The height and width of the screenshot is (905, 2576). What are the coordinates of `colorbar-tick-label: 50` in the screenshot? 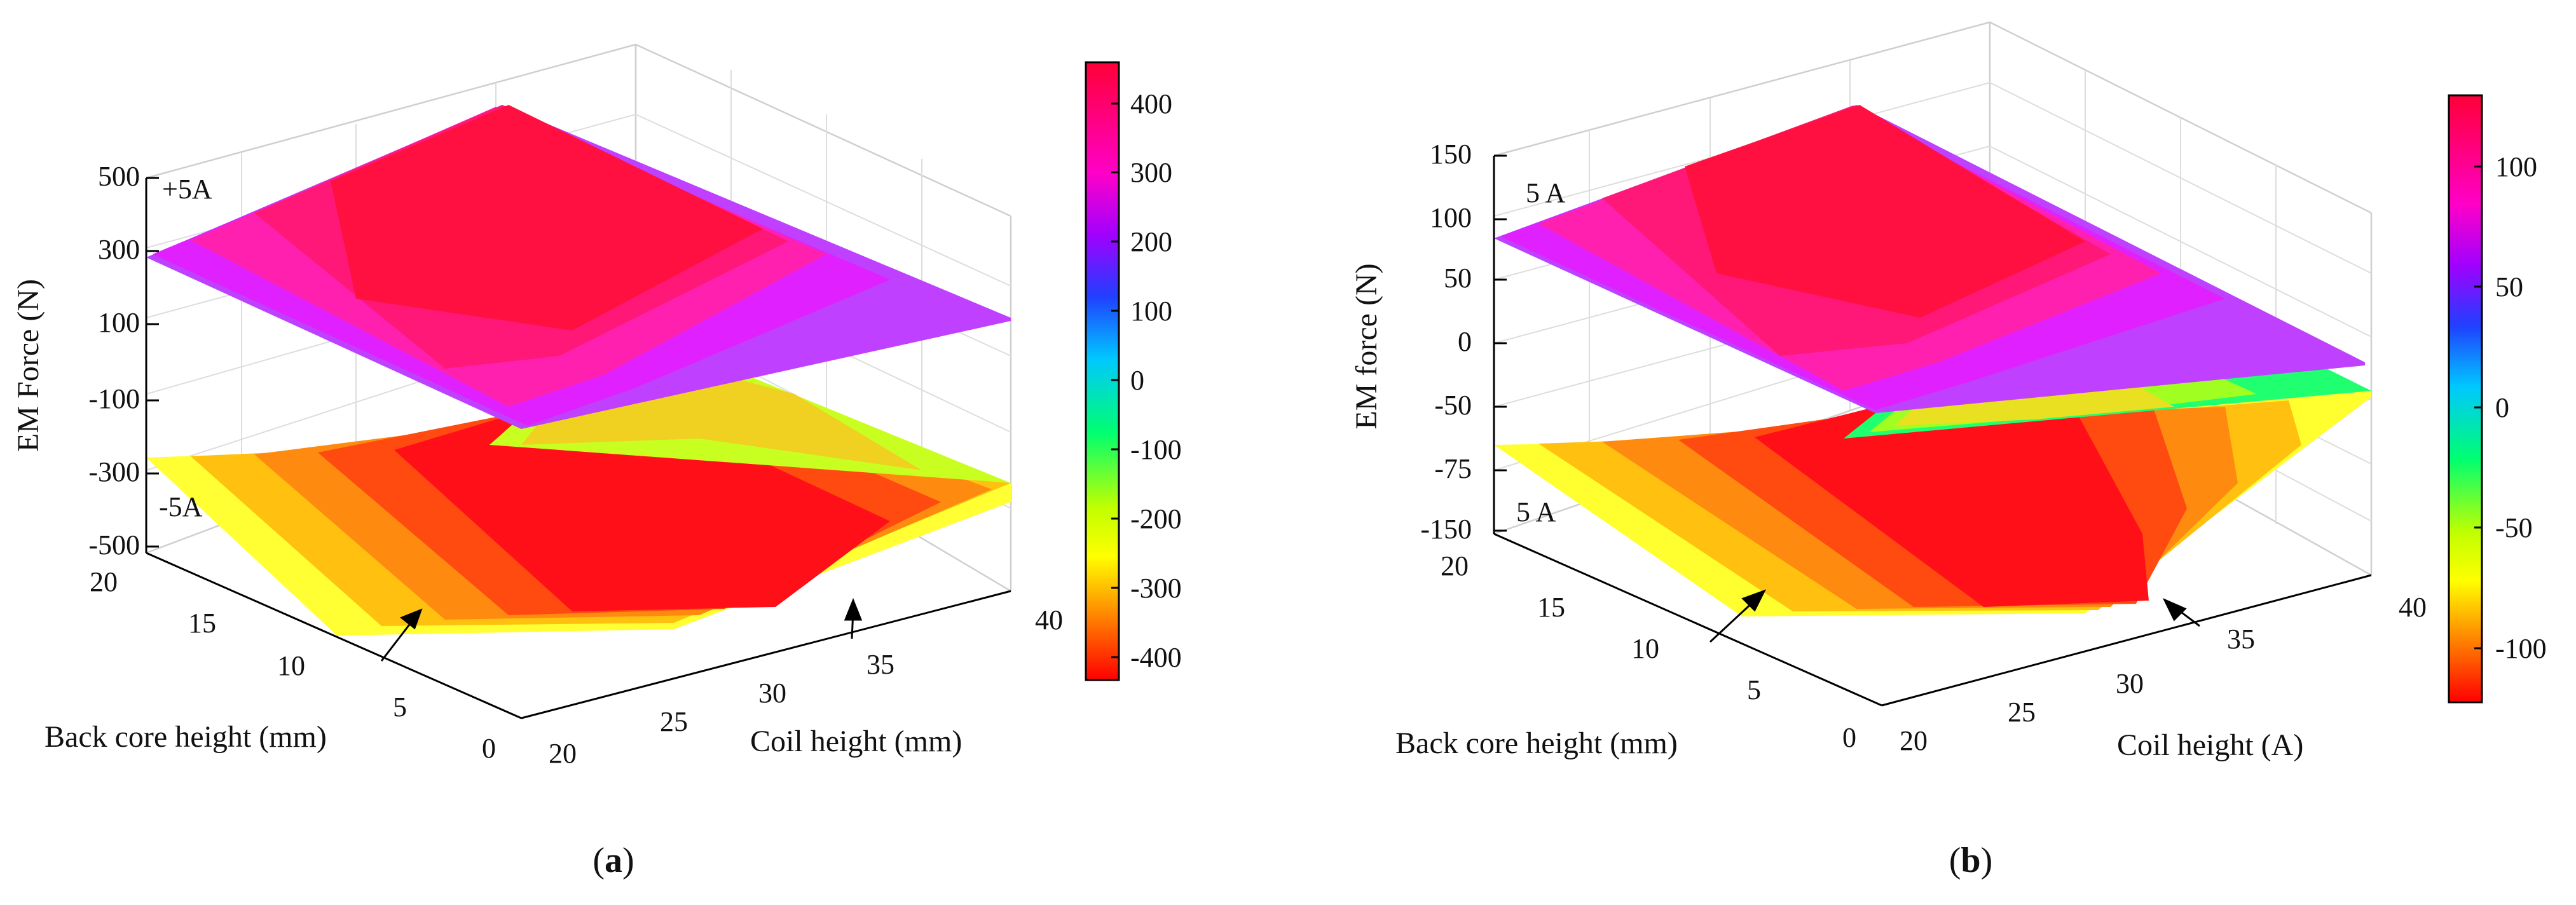 It's located at (2509, 287).